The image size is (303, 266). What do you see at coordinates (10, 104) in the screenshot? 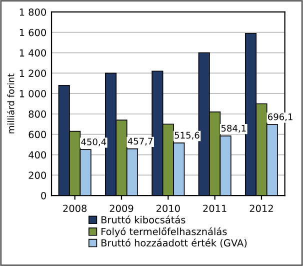
I see `y-axis-title: milliárd forint` at bounding box center [10, 104].